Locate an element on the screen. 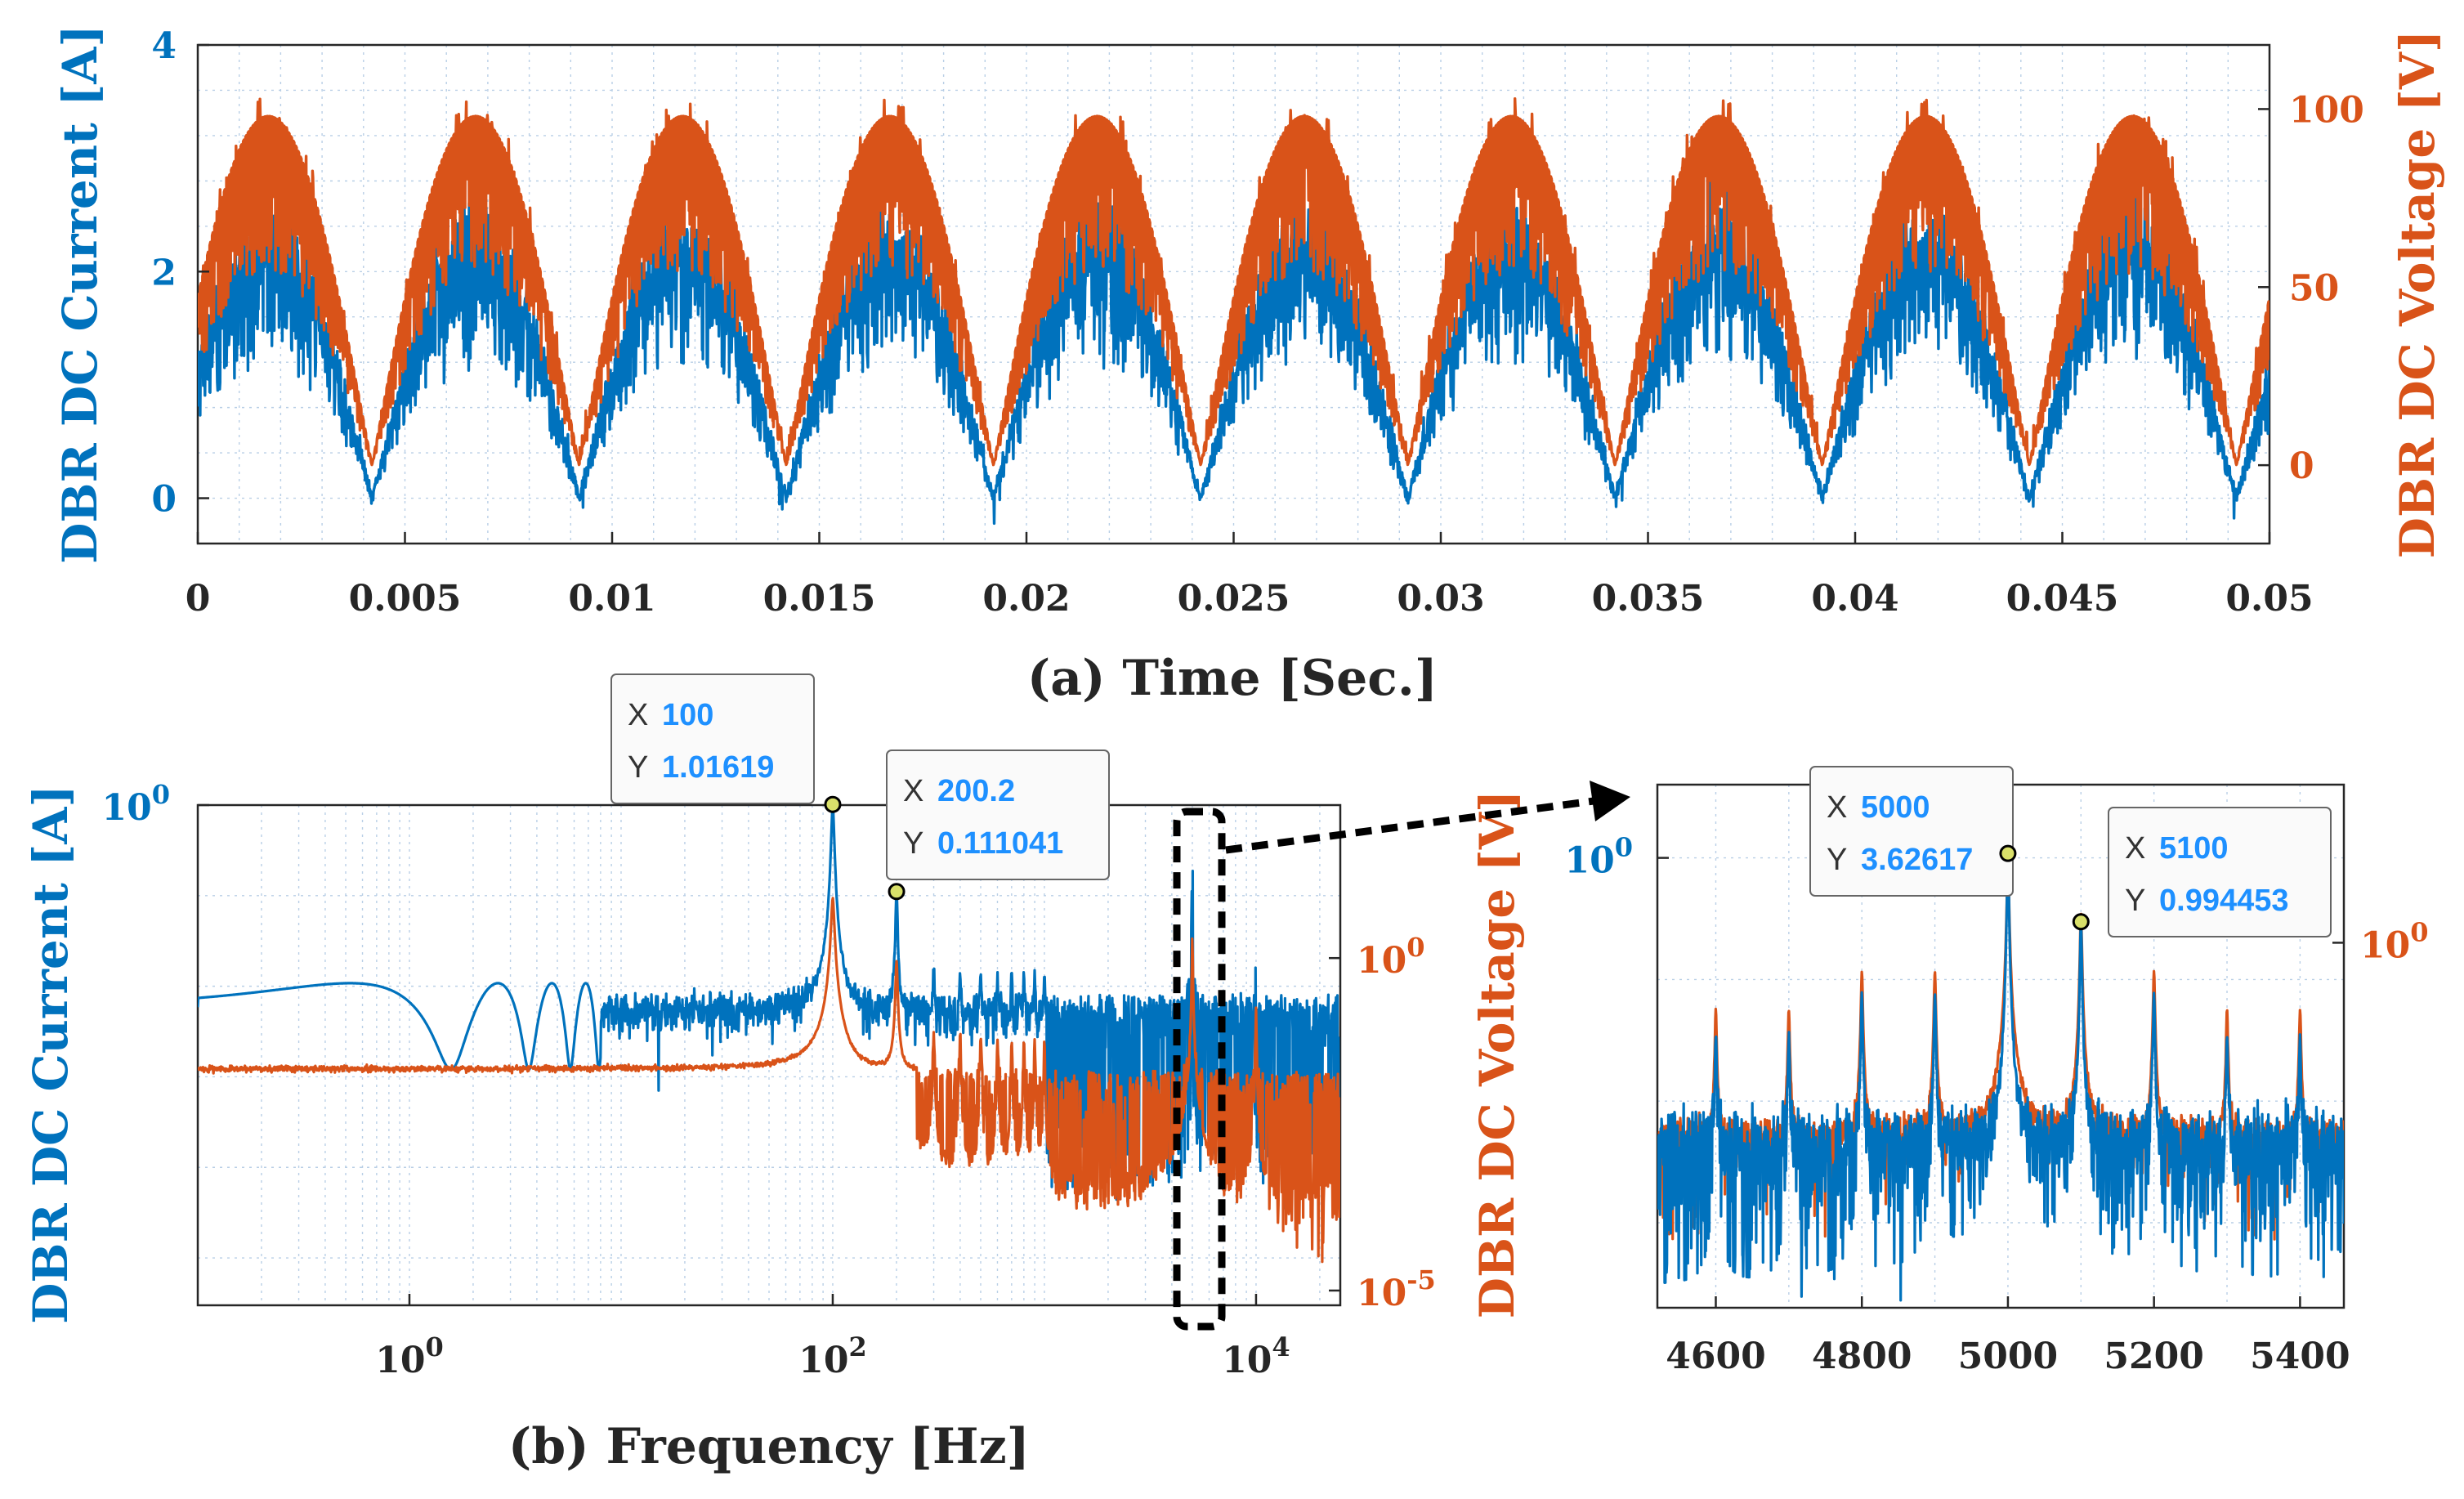  panel-c-grid is located at coordinates (2000, 1046).